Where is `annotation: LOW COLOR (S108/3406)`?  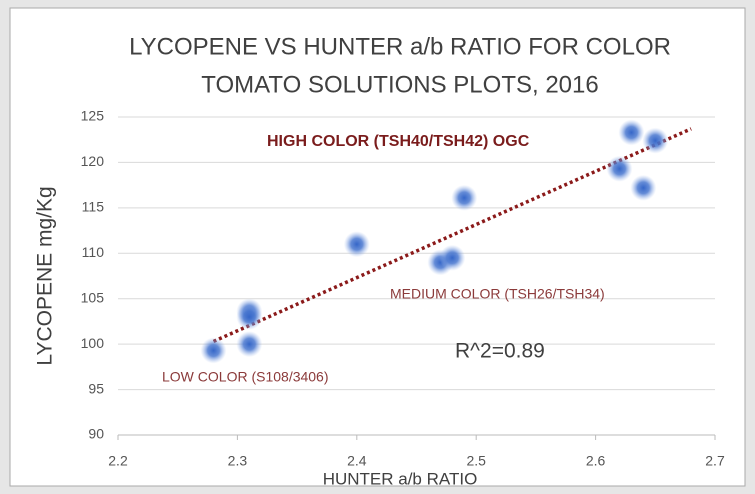
annotation: LOW COLOR (S108/3406) is located at coordinates (245, 377).